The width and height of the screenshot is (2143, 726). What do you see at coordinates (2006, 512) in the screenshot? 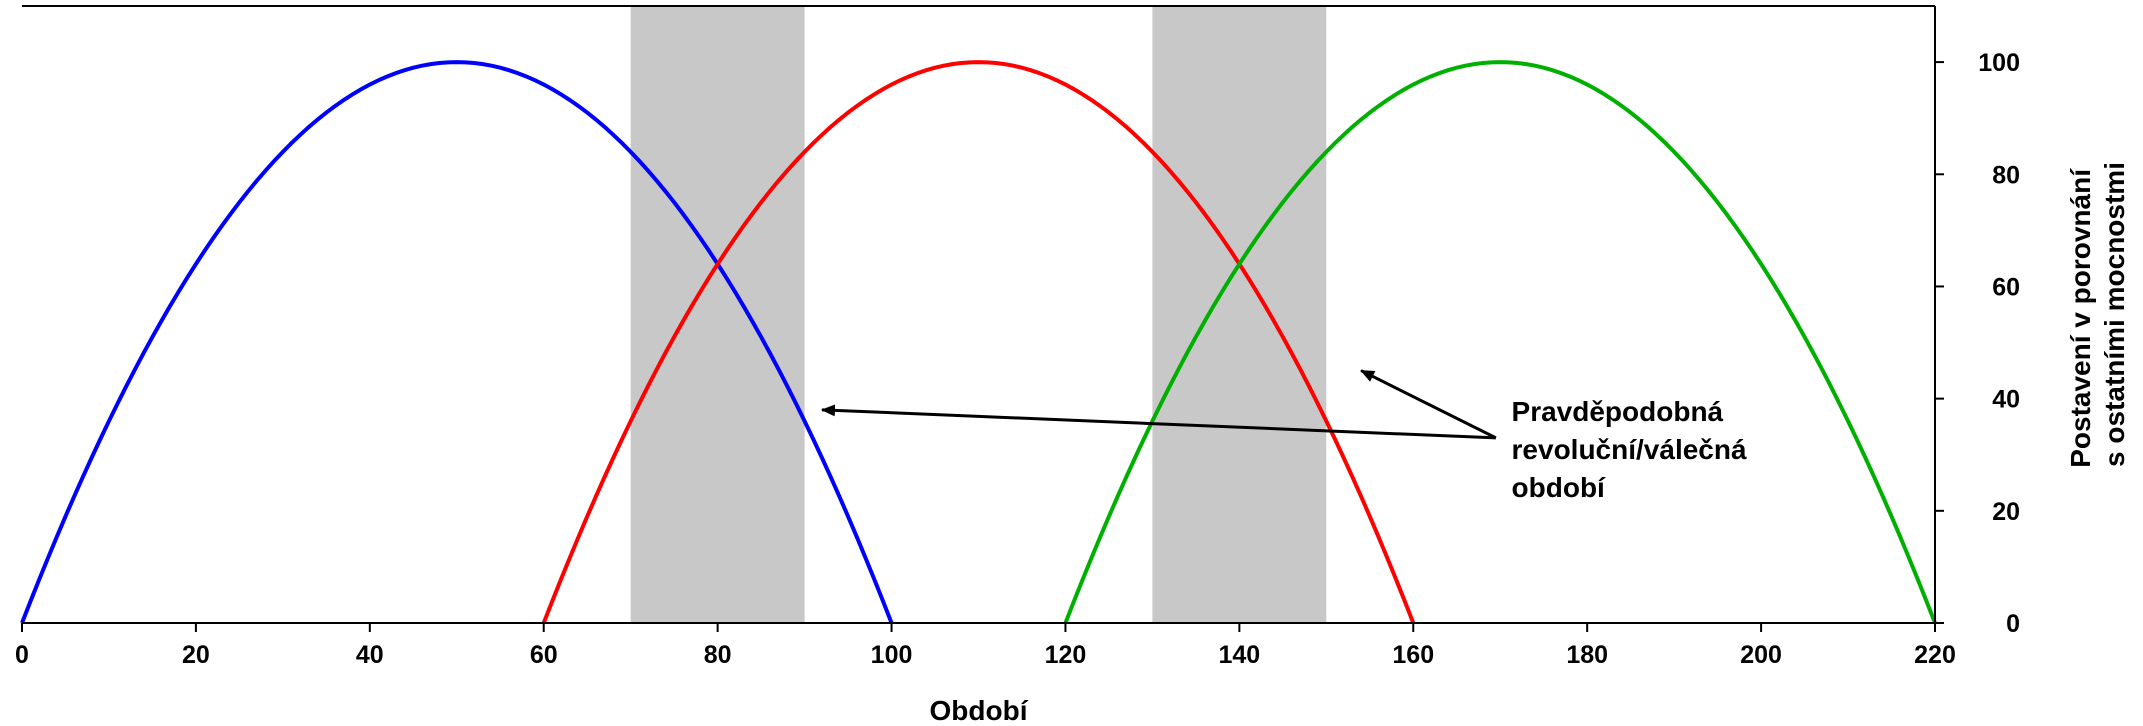
I see `y-tick-label: 20` at bounding box center [2006, 512].